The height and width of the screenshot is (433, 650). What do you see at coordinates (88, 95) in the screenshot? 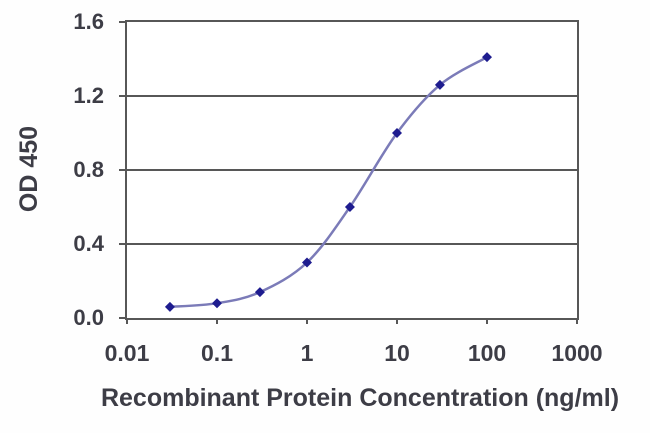
I see `y-tick-label: 1.2` at bounding box center [88, 95].